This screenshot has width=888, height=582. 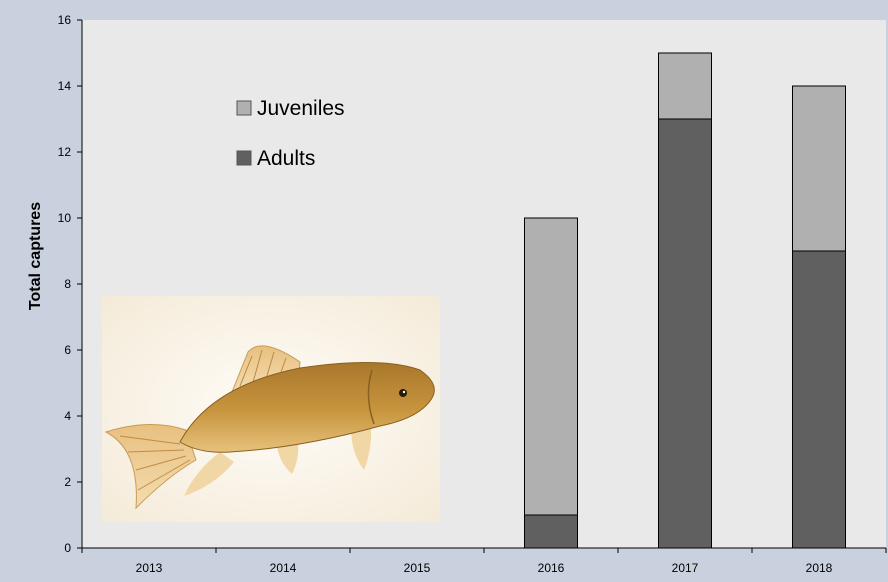 I want to click on bar-adults-2016, so click(x=551, y=531).